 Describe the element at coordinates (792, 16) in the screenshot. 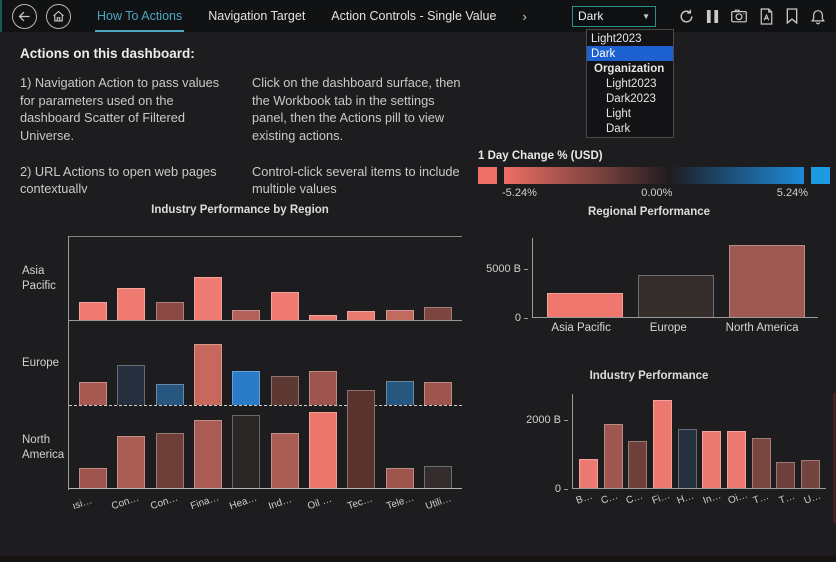

I see `bookmark-icon` at that location.